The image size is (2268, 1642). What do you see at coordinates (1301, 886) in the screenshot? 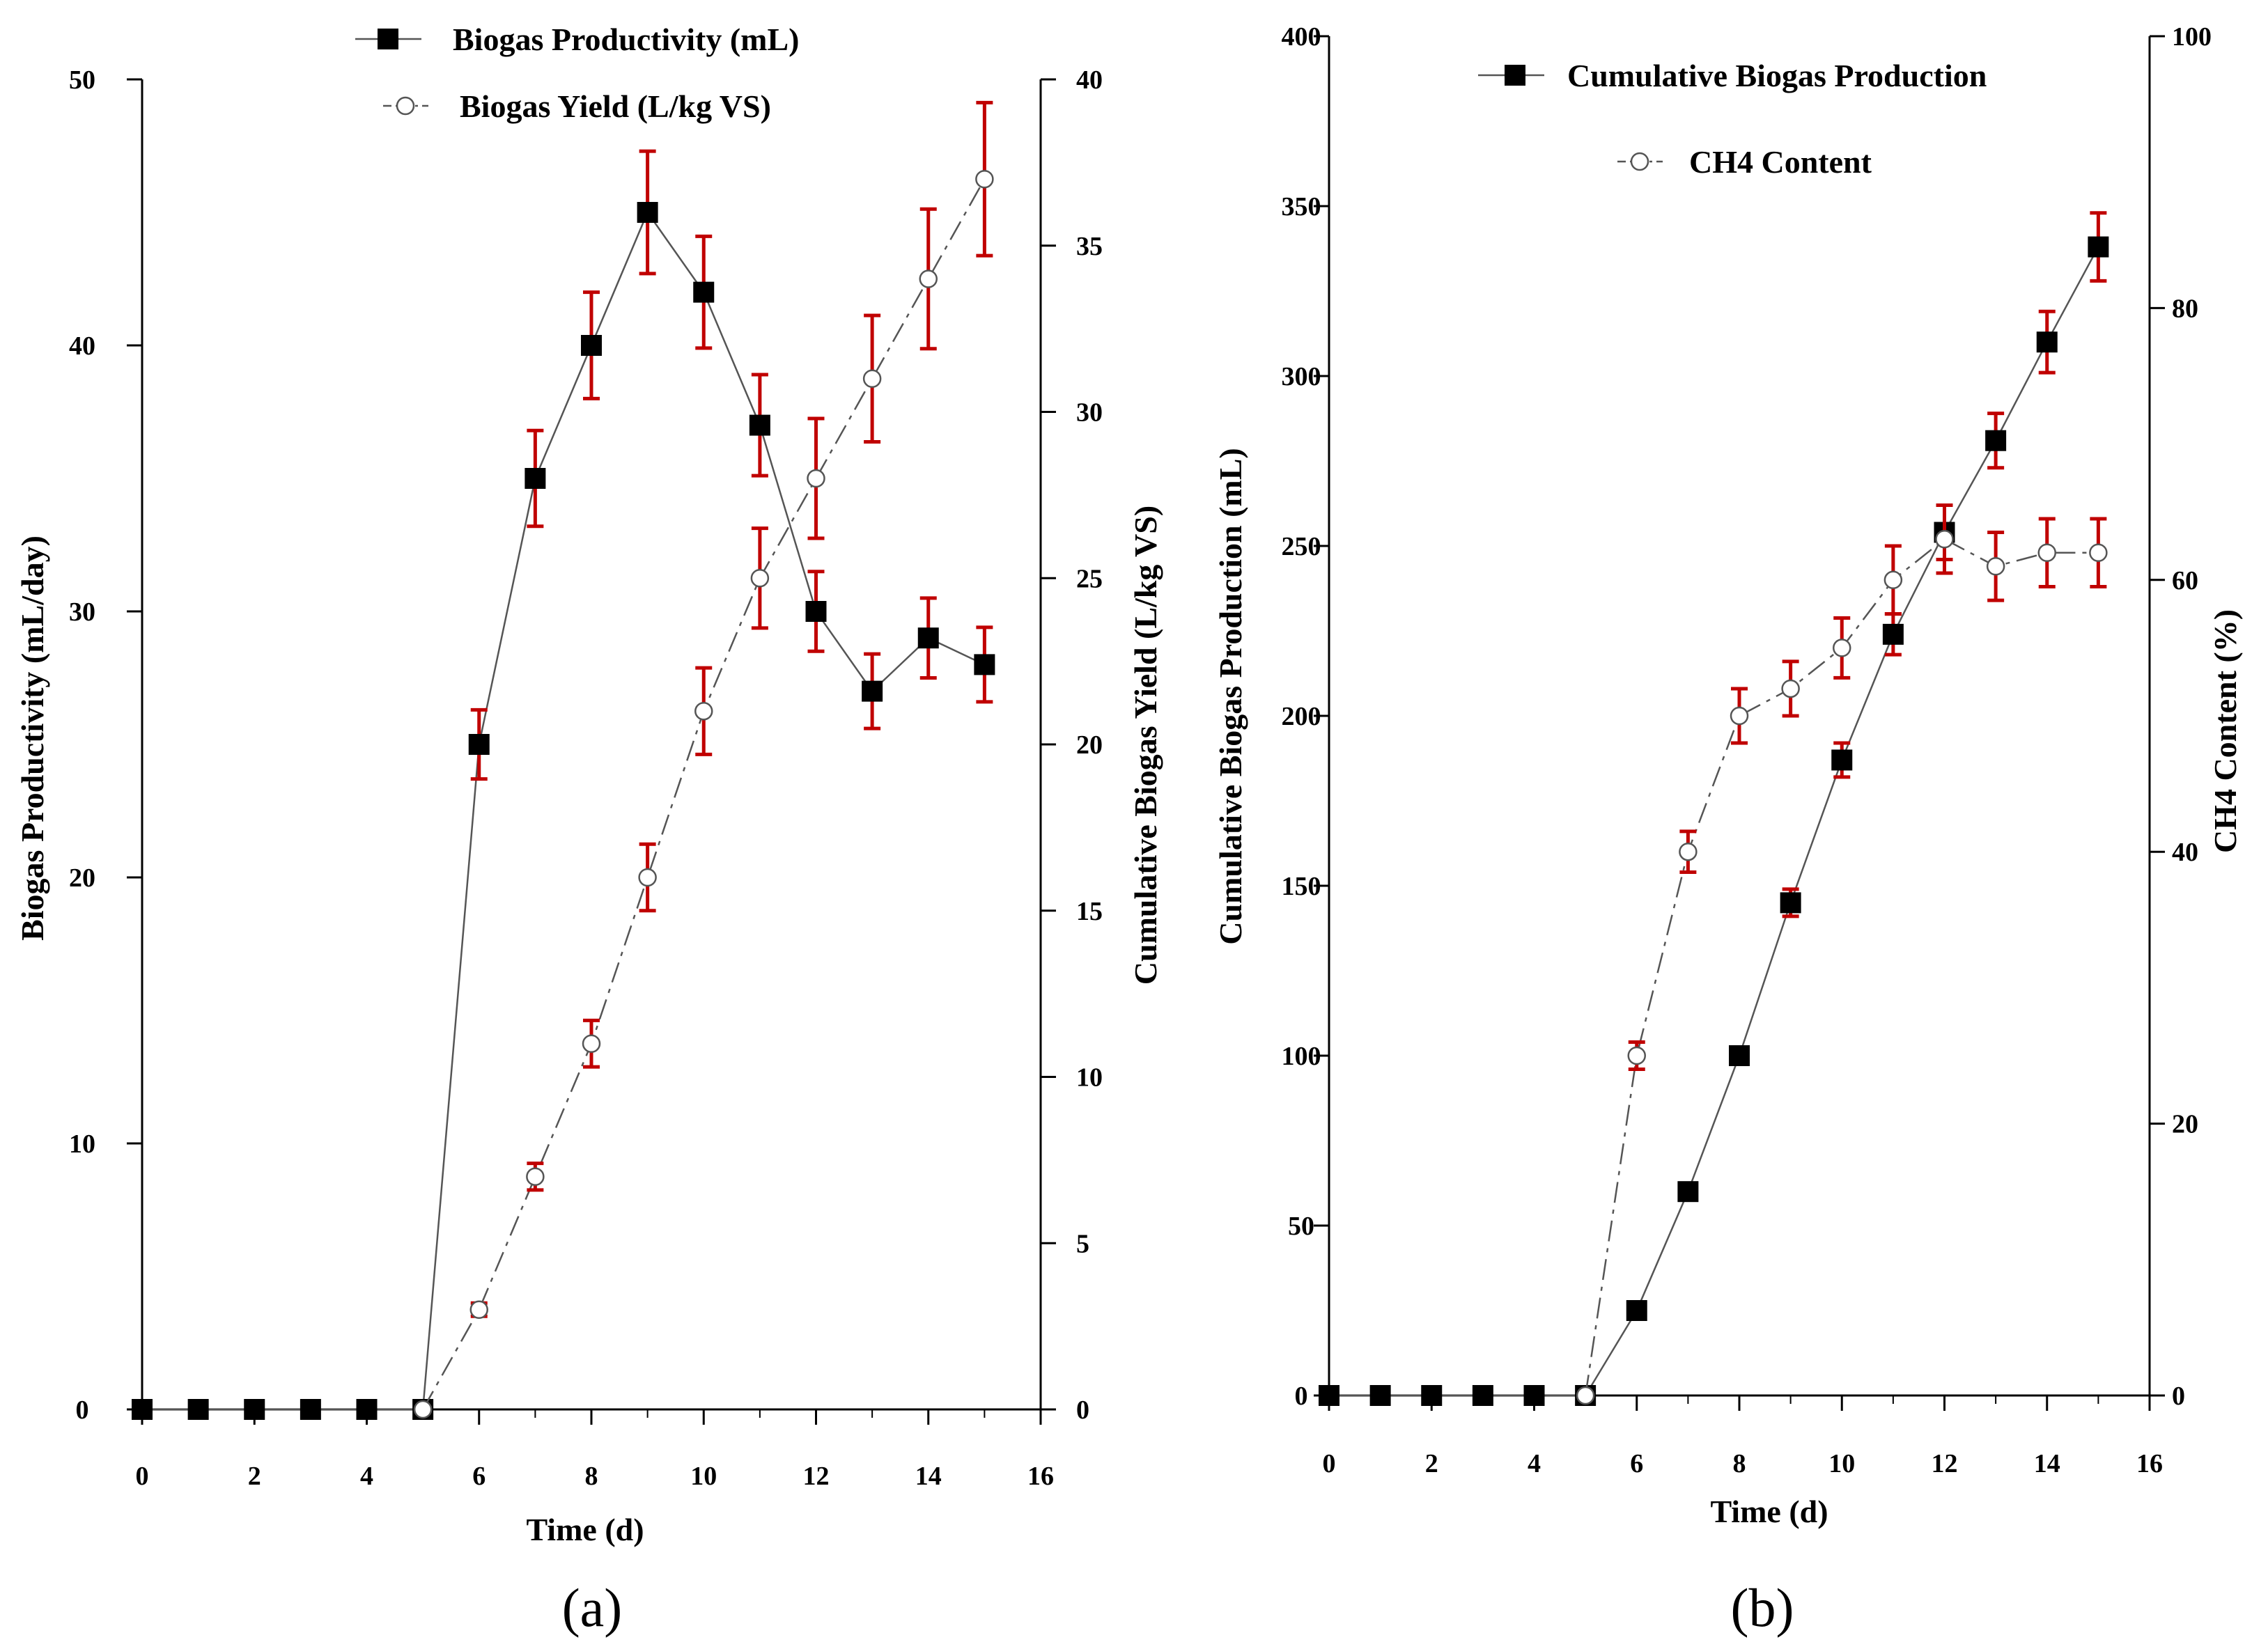
I see `y-tick-label: 150` at bounding box center [1301, 886].